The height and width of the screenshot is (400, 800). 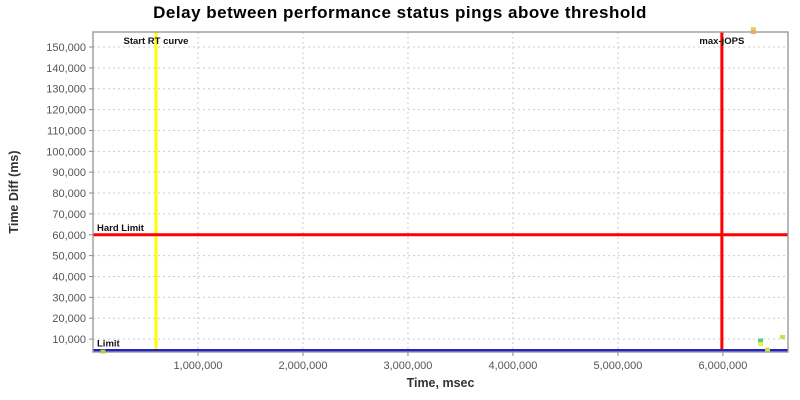 I want to click on y-tick-label: 40,000, so click(x=69, y=277).